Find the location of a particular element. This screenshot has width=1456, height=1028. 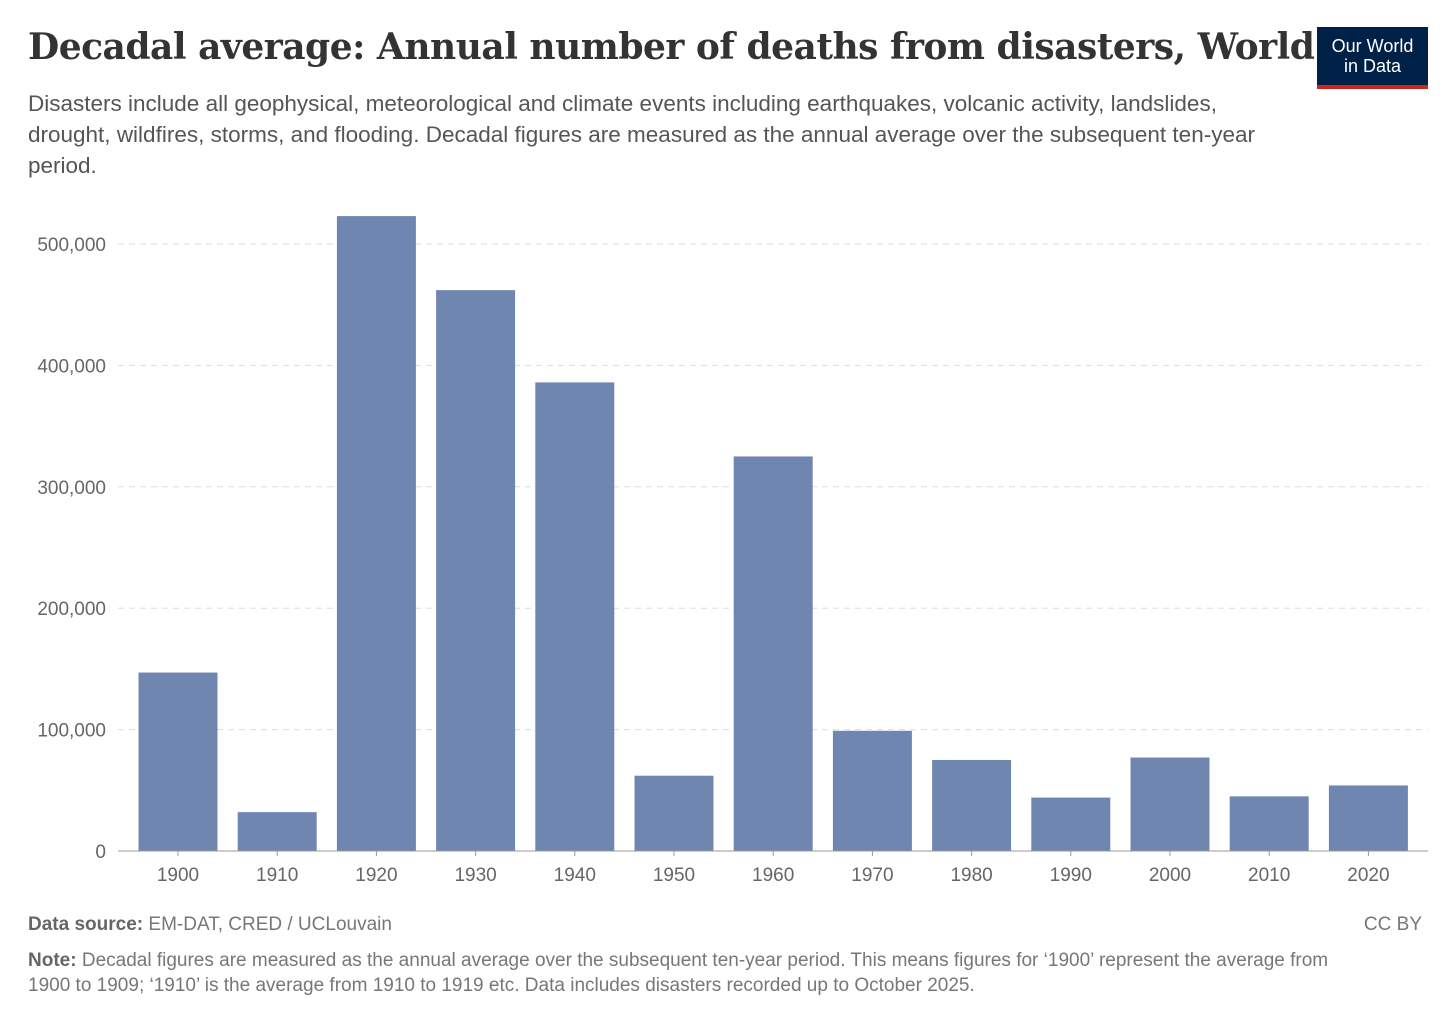

bar-1990 is located at coordinates (1071, 824).